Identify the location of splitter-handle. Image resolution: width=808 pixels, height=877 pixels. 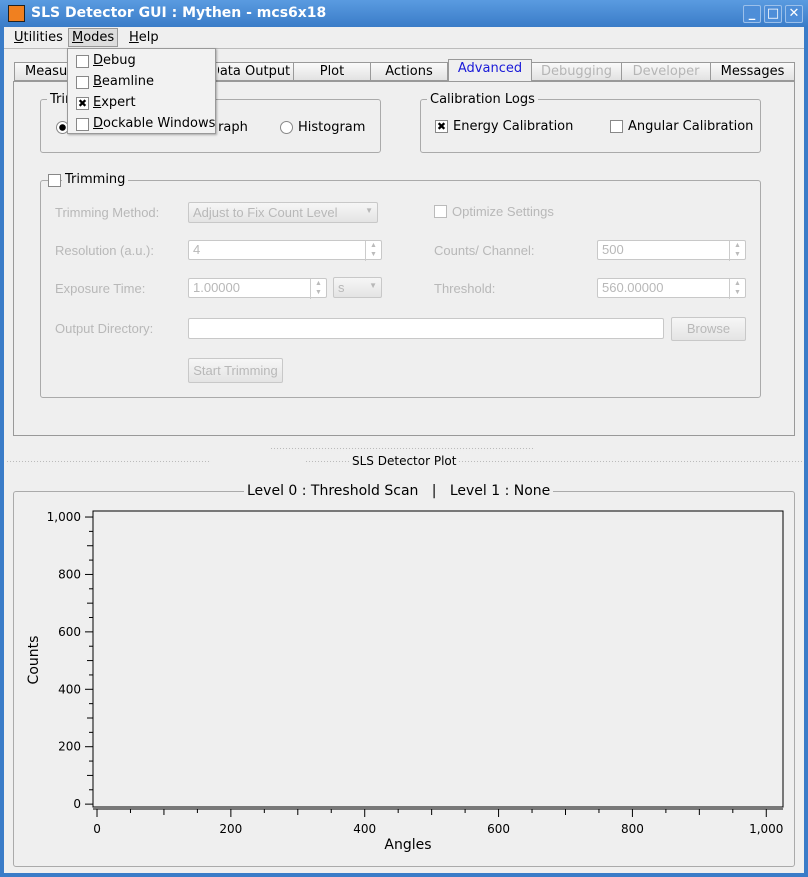
(402, 449).